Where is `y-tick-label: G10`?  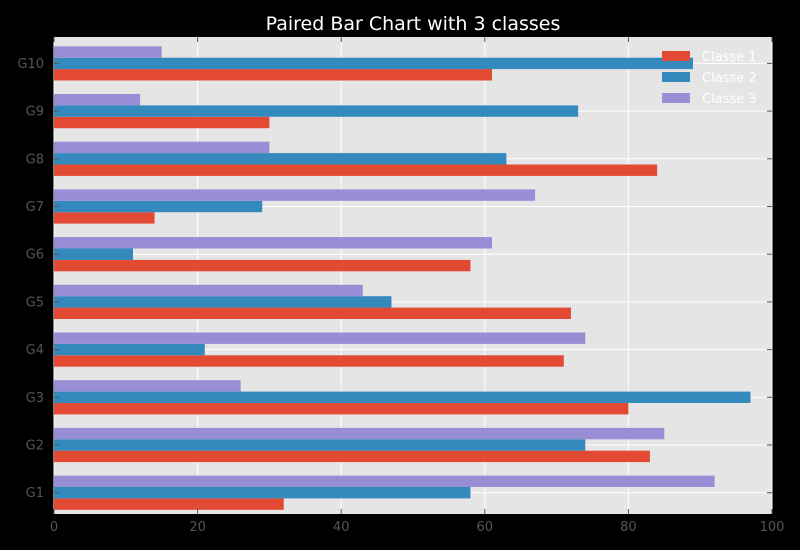
y-tick-label: G10 is located at coordinates (30, 64).